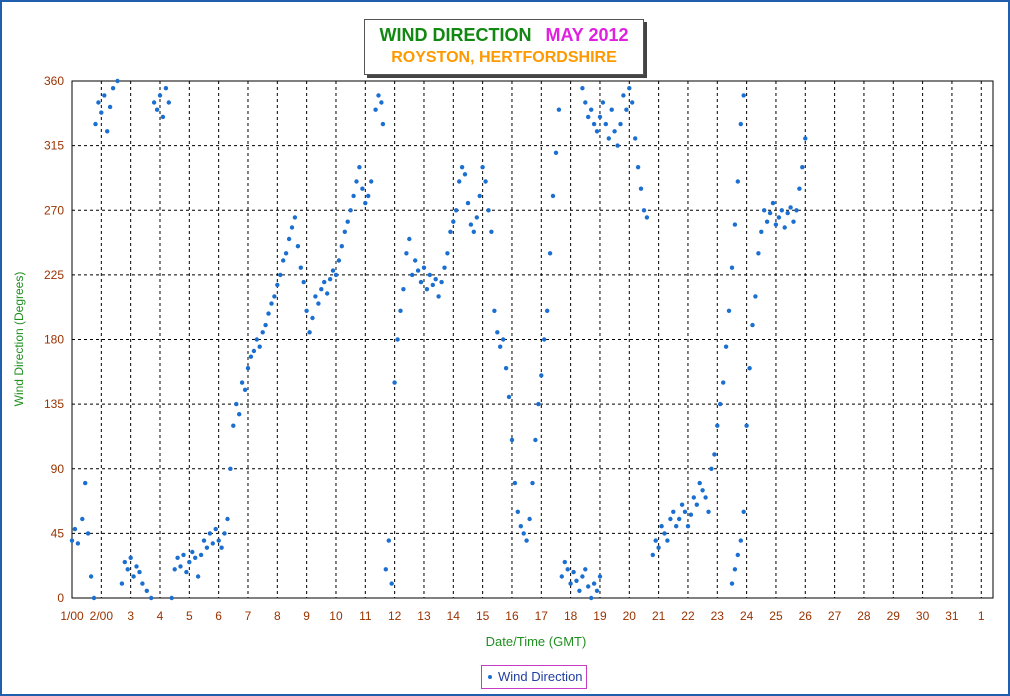 The height and width of the screenshot is (696, 1010). Describe the element at coordinates (54, 340) in the screenshot. I see `y-tick-label: 180` at that location.